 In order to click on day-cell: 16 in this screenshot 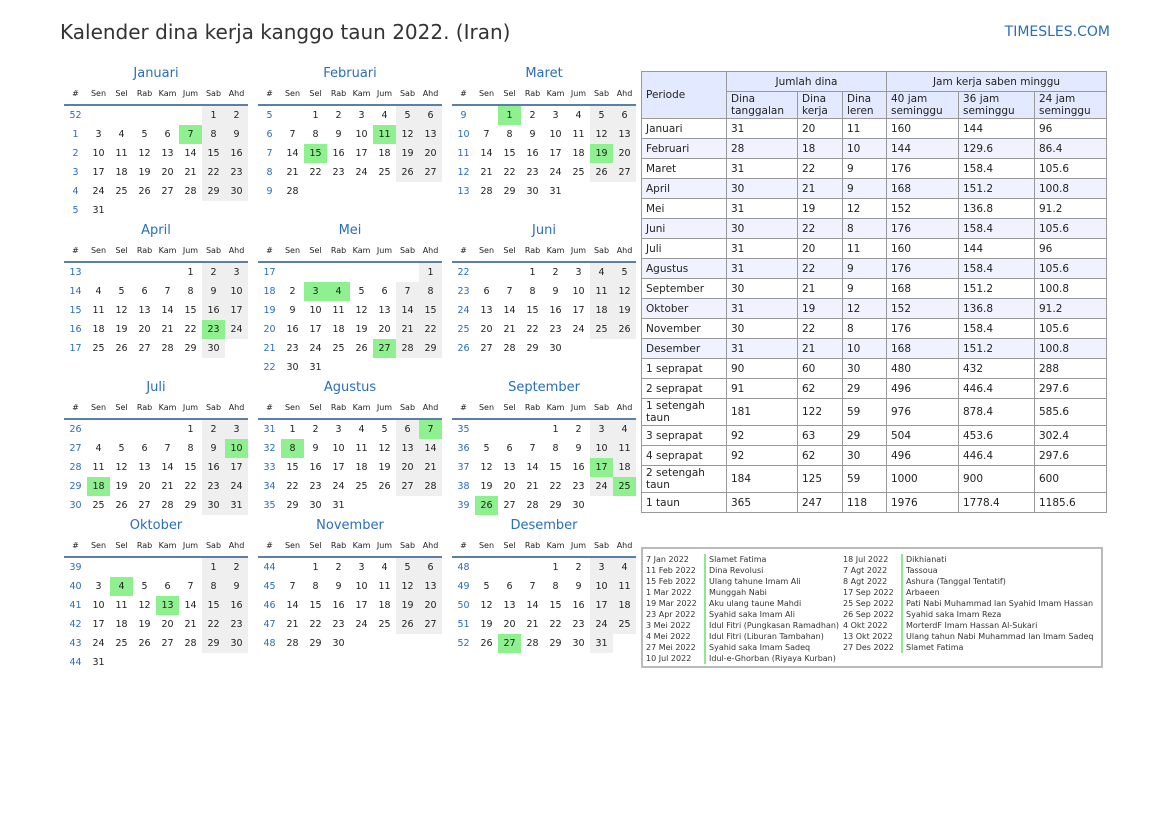, I will do `click(338, 605)`.